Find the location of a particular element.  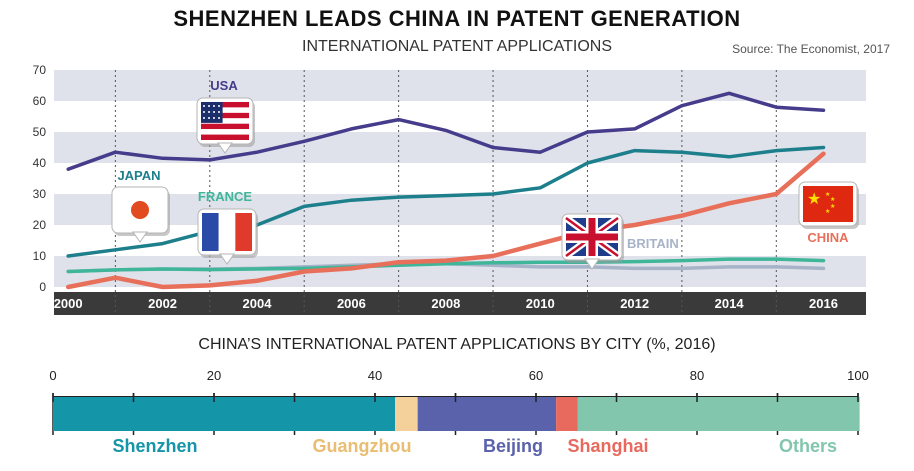

y-tick-label: 50 is located at coordinates (40, 132).